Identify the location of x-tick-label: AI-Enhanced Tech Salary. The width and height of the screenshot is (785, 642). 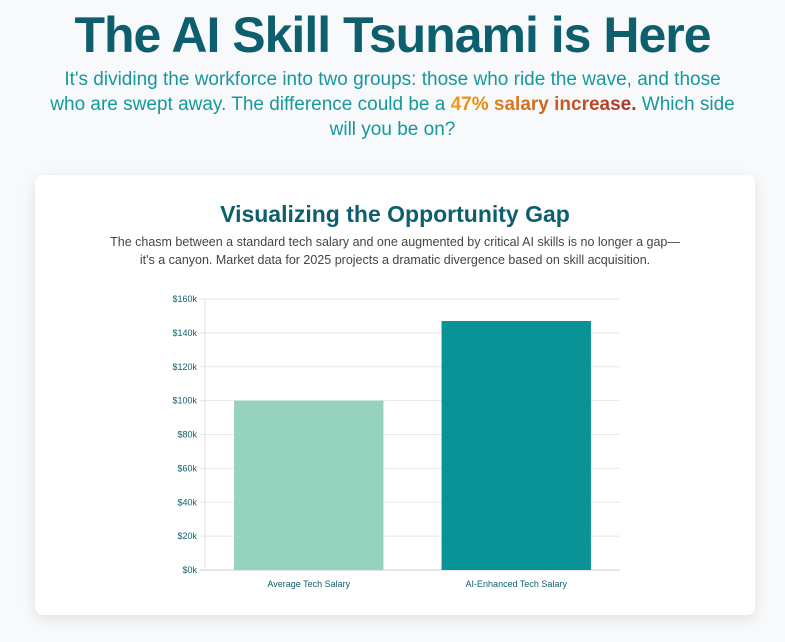
(517, 584).